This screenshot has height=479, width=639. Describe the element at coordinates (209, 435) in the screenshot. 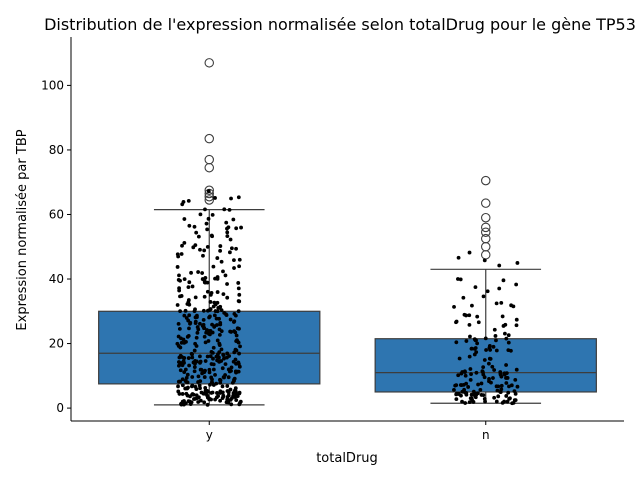

I see `x-tick-label-y: y` at that location.